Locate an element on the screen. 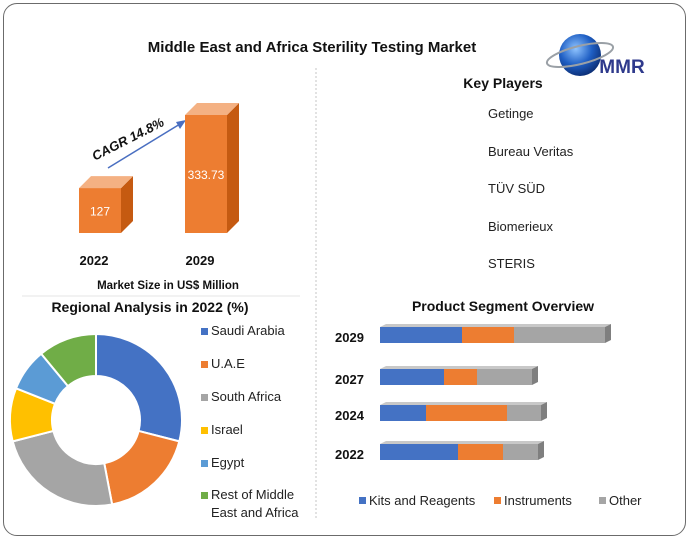 Image resolution: width=691 pixels, height=541 pixels. globe-icon is located at coordinates (580, 55).